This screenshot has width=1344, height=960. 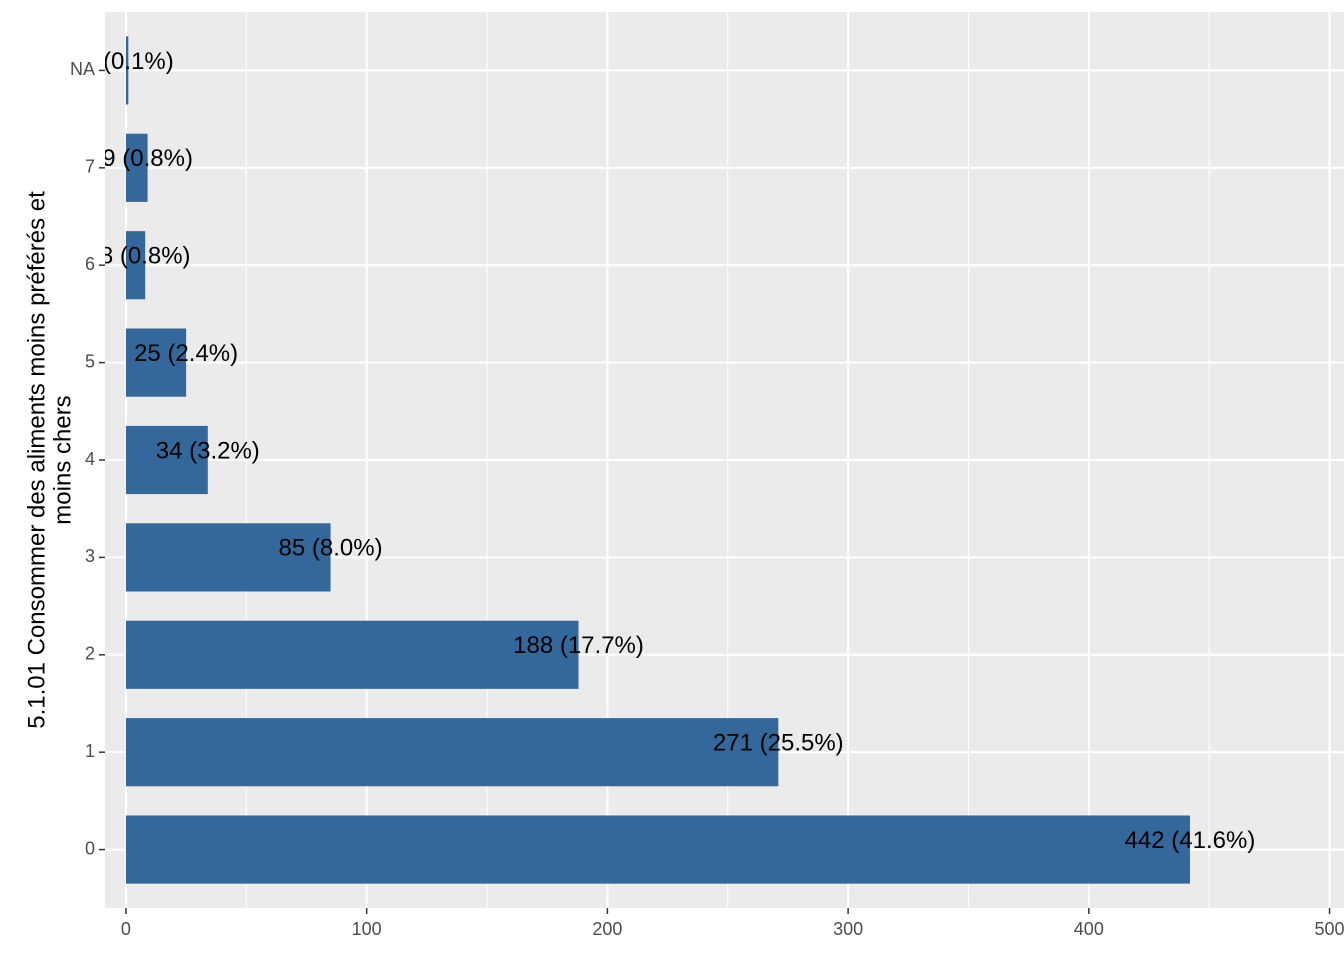 What do you see at coordinates (1089, 929) in the screenshot?
I see `x-tick-label: 400` at bounding box center [1089, 929].